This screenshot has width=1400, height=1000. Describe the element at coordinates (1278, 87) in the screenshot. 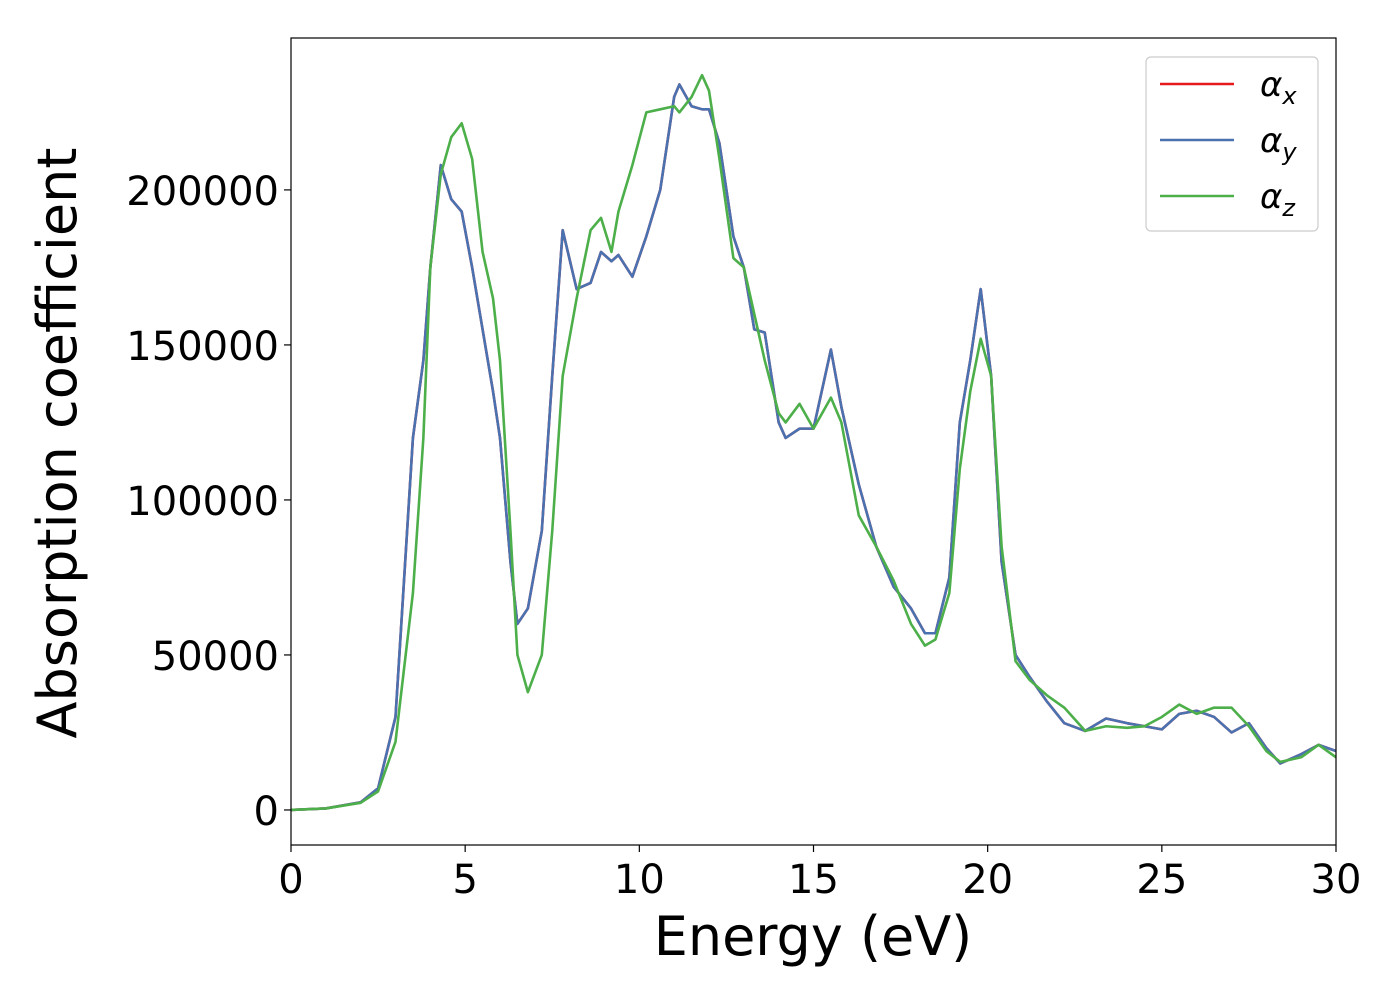

I see `legend-label: αx` at that location.